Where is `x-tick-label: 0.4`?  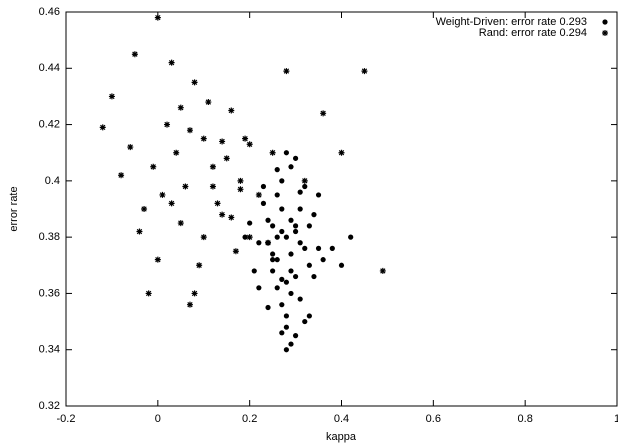
x-tick-label: 0.4 is located at coordinates (341, 419).